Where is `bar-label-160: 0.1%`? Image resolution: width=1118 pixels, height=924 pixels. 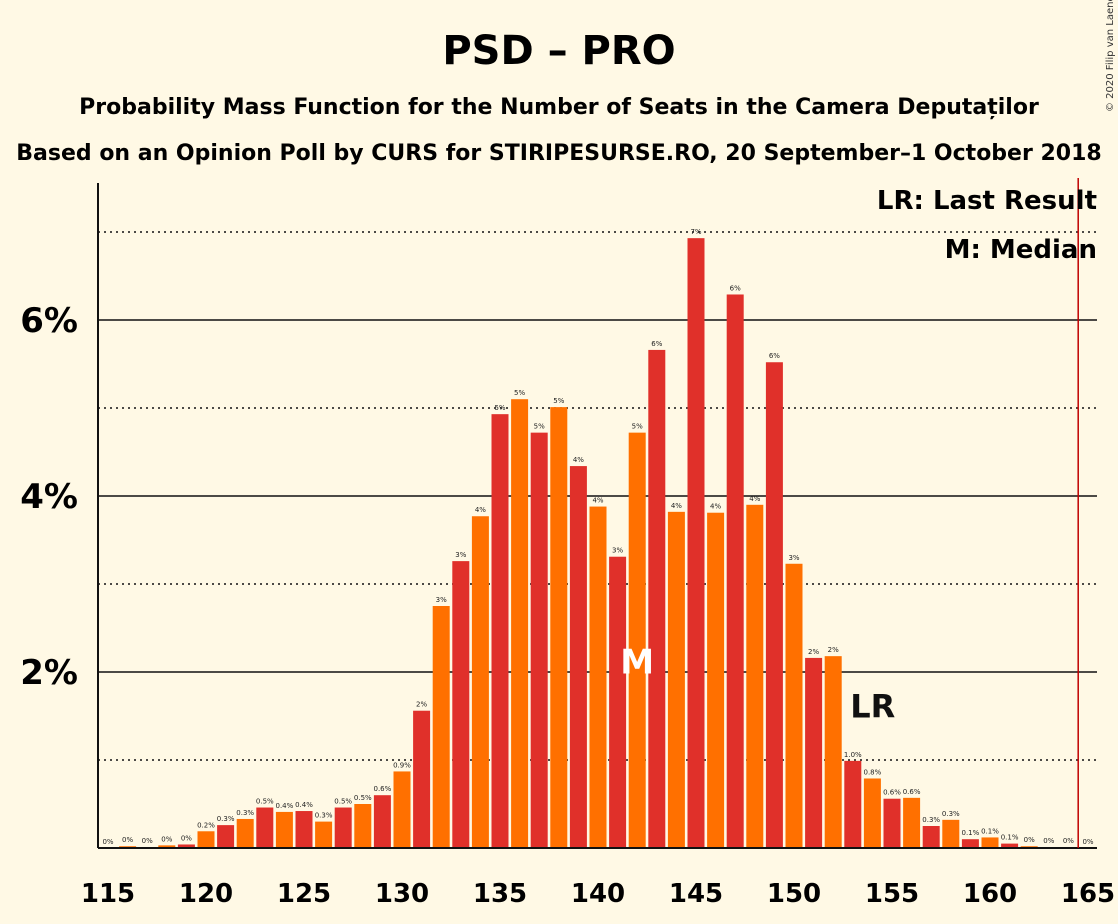
bar-label-160: 0.1% is located at coordinates (990, 831).